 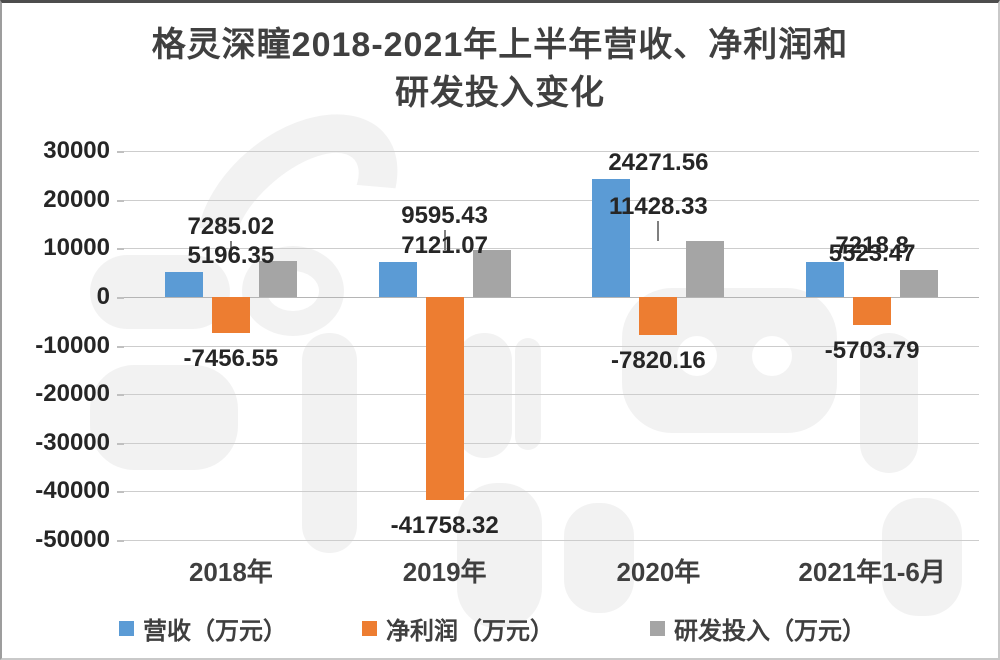 What do you see at coordinates (770, 631) in the screenshot?
I see `legend-label-rd-invest: 研发投入（万元）` at bounding box center [770, 631].